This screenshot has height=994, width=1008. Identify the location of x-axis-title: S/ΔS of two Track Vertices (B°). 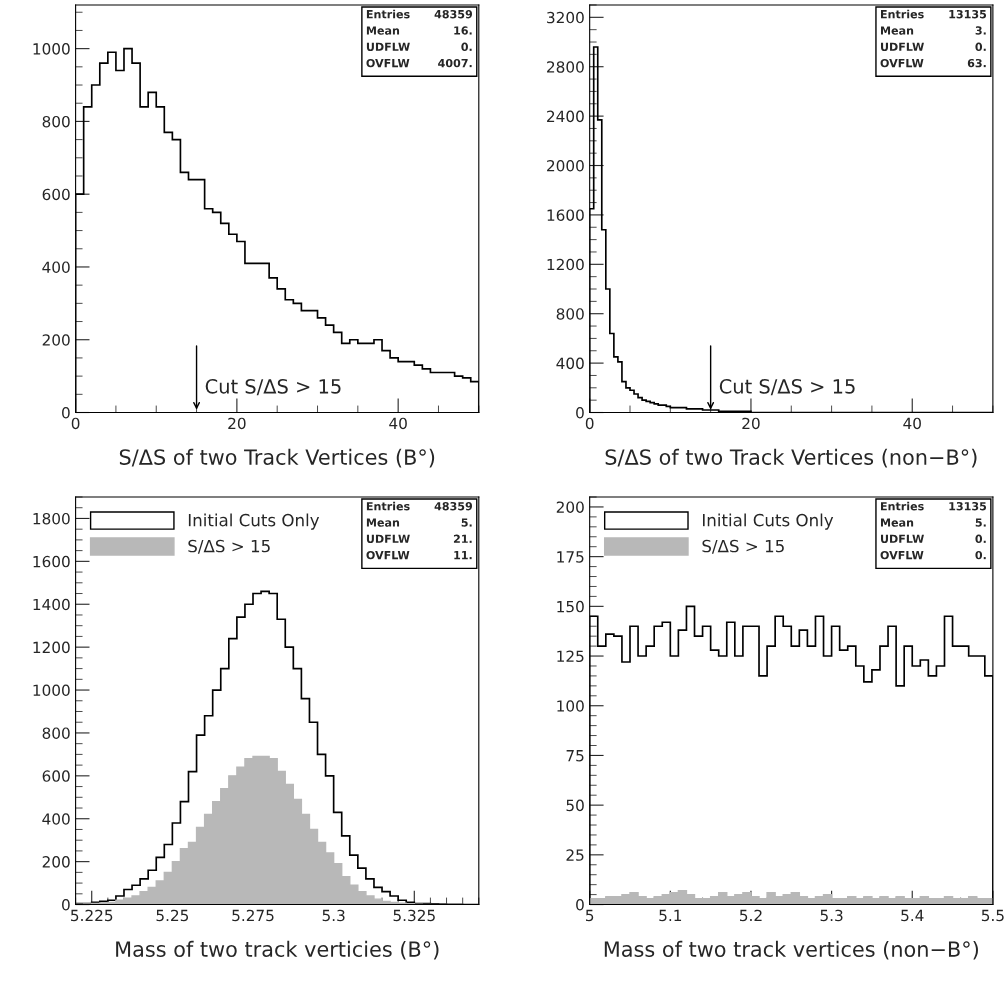
(277, 458).